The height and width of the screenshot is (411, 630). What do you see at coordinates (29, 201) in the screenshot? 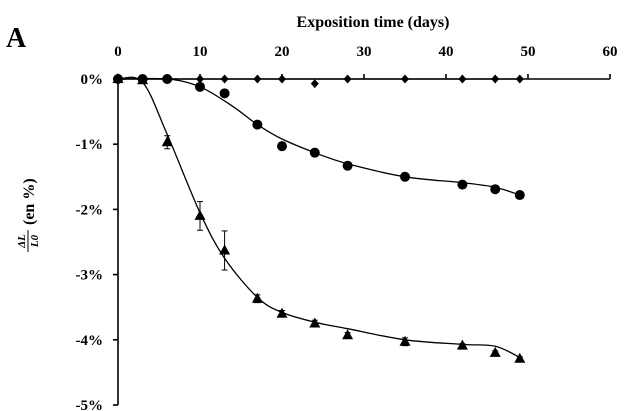
I see `y-label-suffix: (en %)` at bounding box center [29, 201].